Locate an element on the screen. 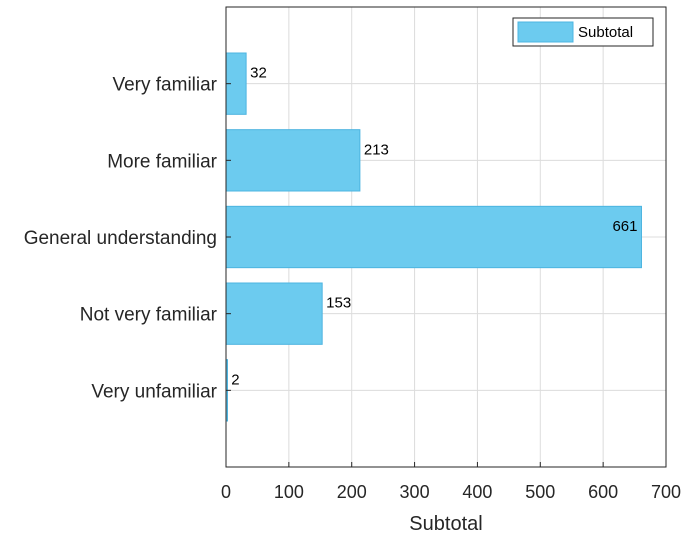 This screenshot has width=685, height=542. data-label: 213 is located at coordinates (376, 149).